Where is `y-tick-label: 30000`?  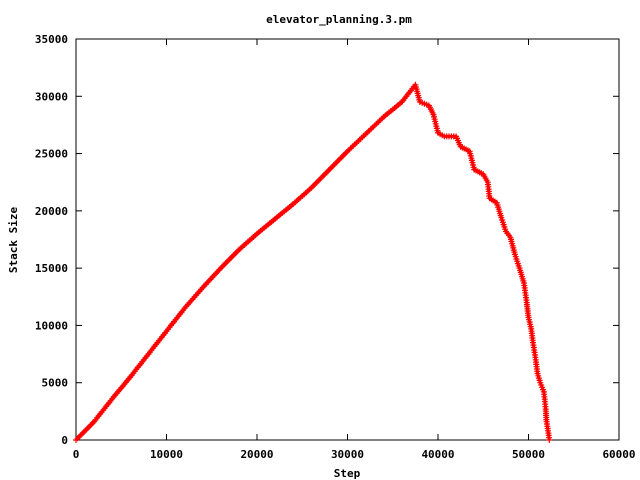
y-tick-label: 30000 is located at coordinates (51, 96).